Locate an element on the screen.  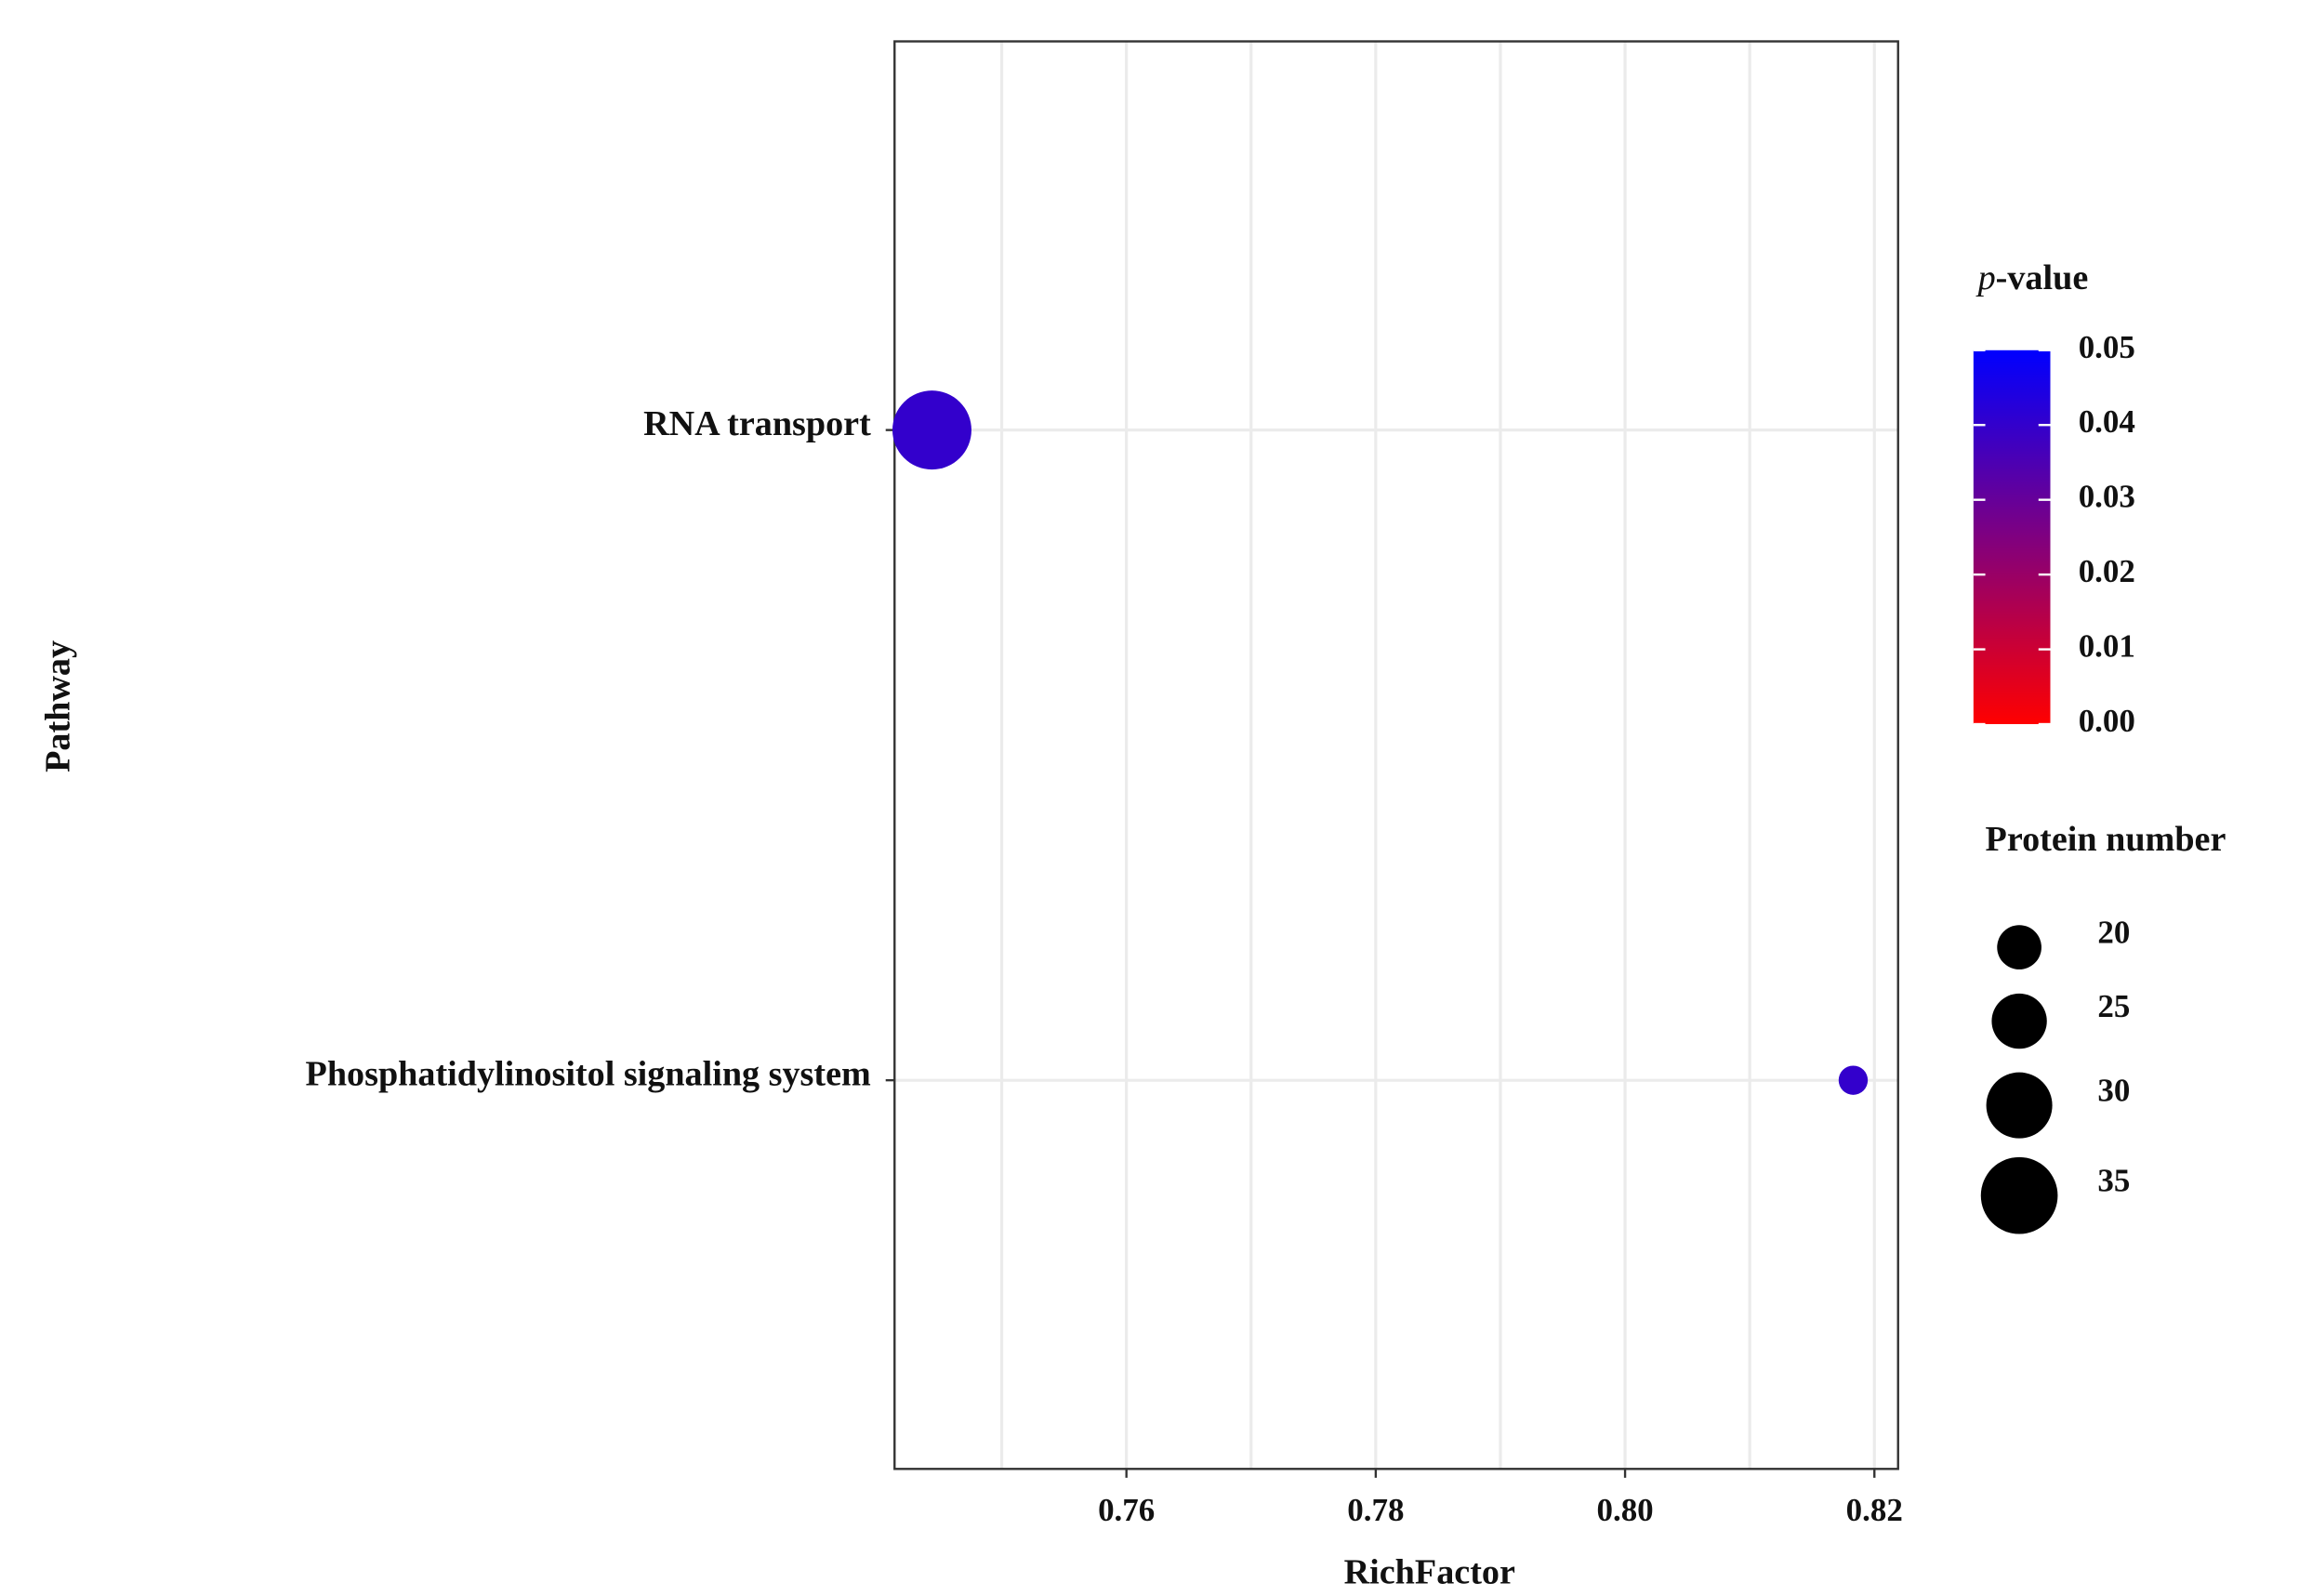
size-legend-label: 25 is located at coordinates (2113, 1006).